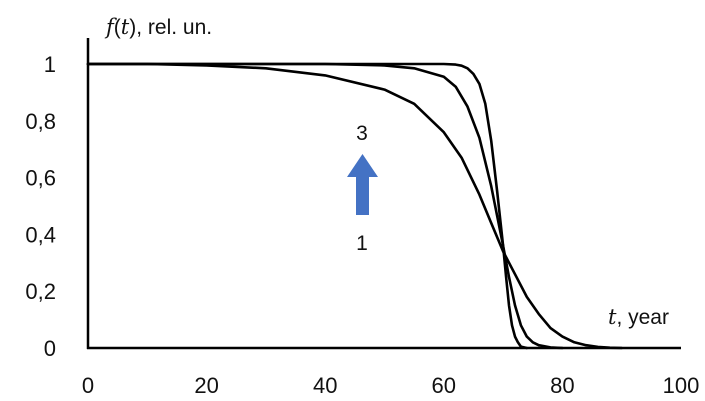 The image size is (705, 401). What do you see at coordinates (362, 184) in the screenshot?
I see `trend-arrow` at bounding box center [362, 184].